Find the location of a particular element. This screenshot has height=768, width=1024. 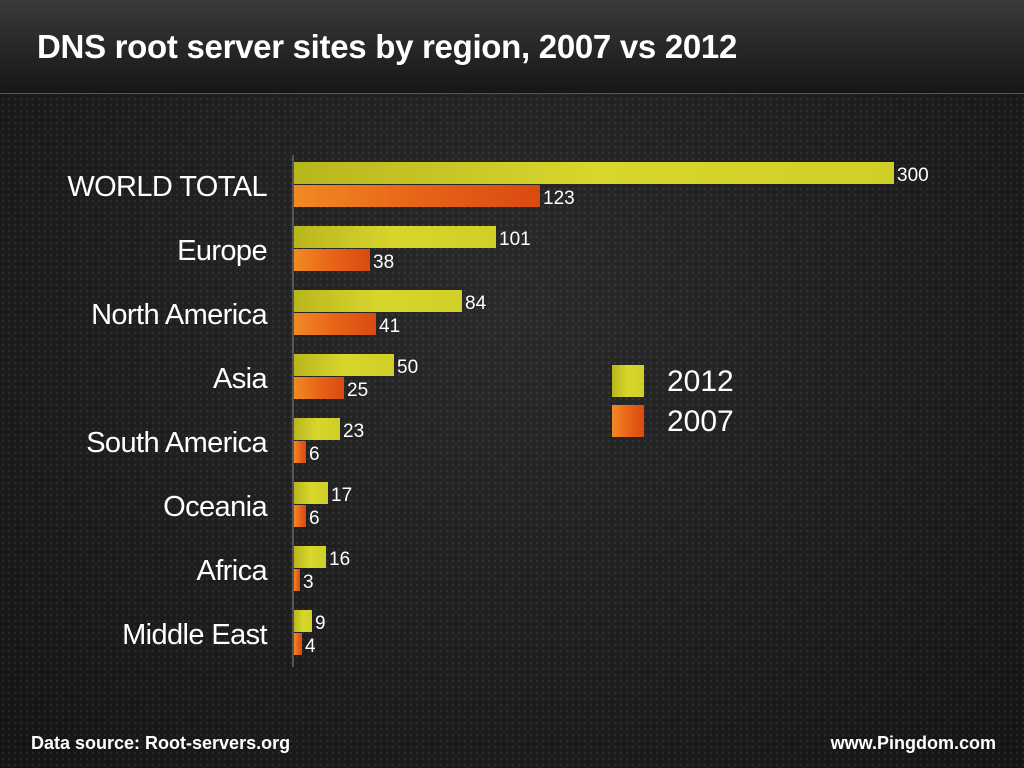

legend-swatch-2007 is located at coordinates (628, 421).